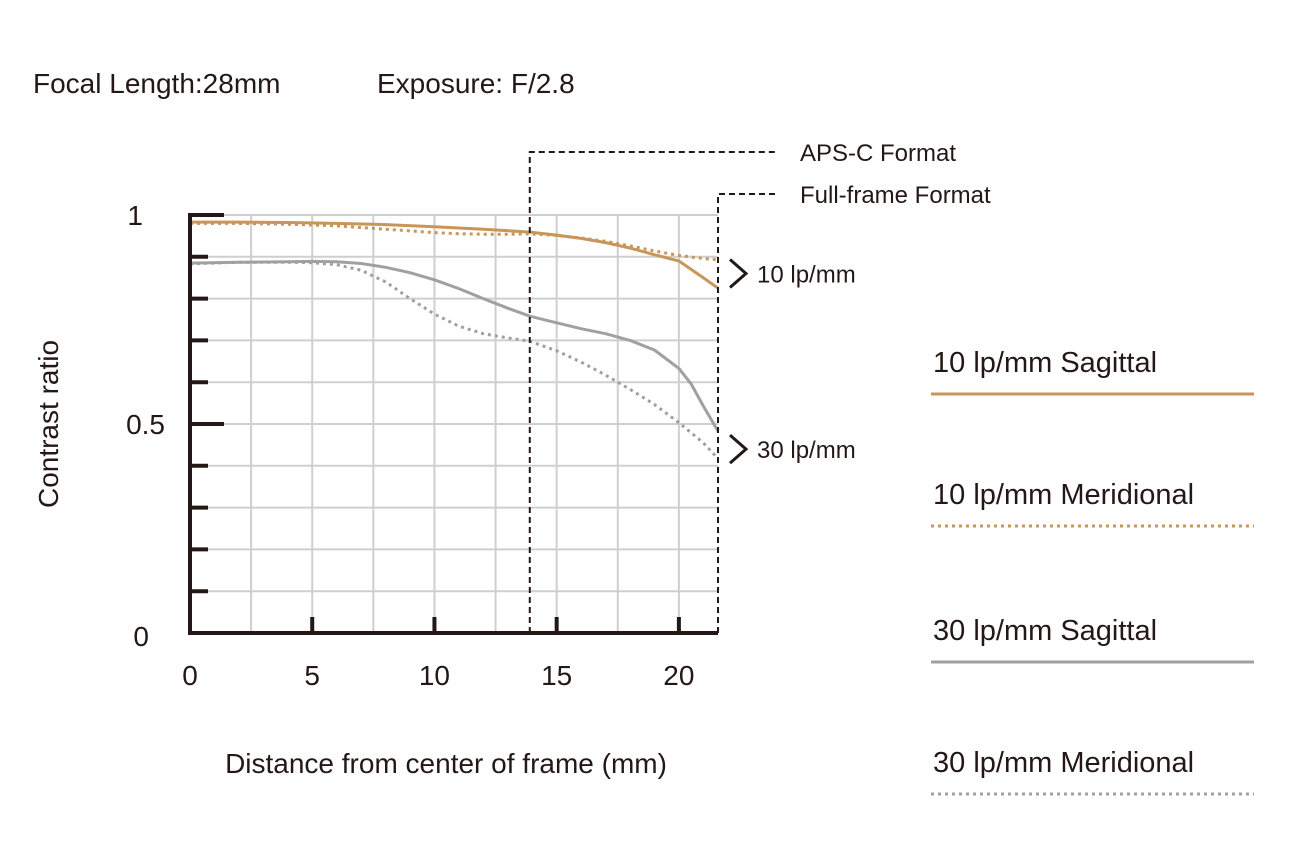 This screenshot has height=862, width=1293. What do you see at coordinates (48, 424) in the screenshot?
I see `y-axis-label: Contrast ratio` at bounding box center [48, 424].